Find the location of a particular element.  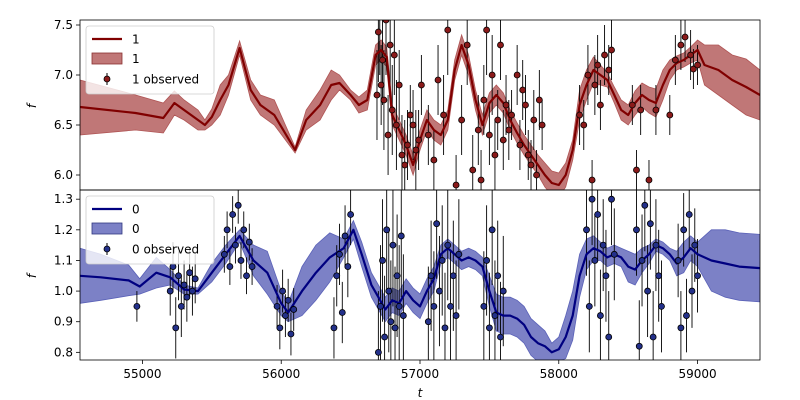

y-tick-label: 7.5 is located at coordinates (63, 25).